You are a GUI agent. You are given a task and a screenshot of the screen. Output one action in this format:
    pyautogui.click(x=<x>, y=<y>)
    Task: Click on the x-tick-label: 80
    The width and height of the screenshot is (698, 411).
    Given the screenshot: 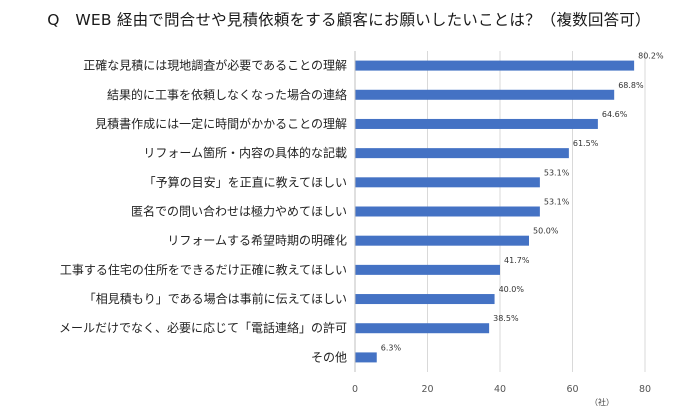 What is the action you would take?
    pyautogui.click(x=645, y=389)
    